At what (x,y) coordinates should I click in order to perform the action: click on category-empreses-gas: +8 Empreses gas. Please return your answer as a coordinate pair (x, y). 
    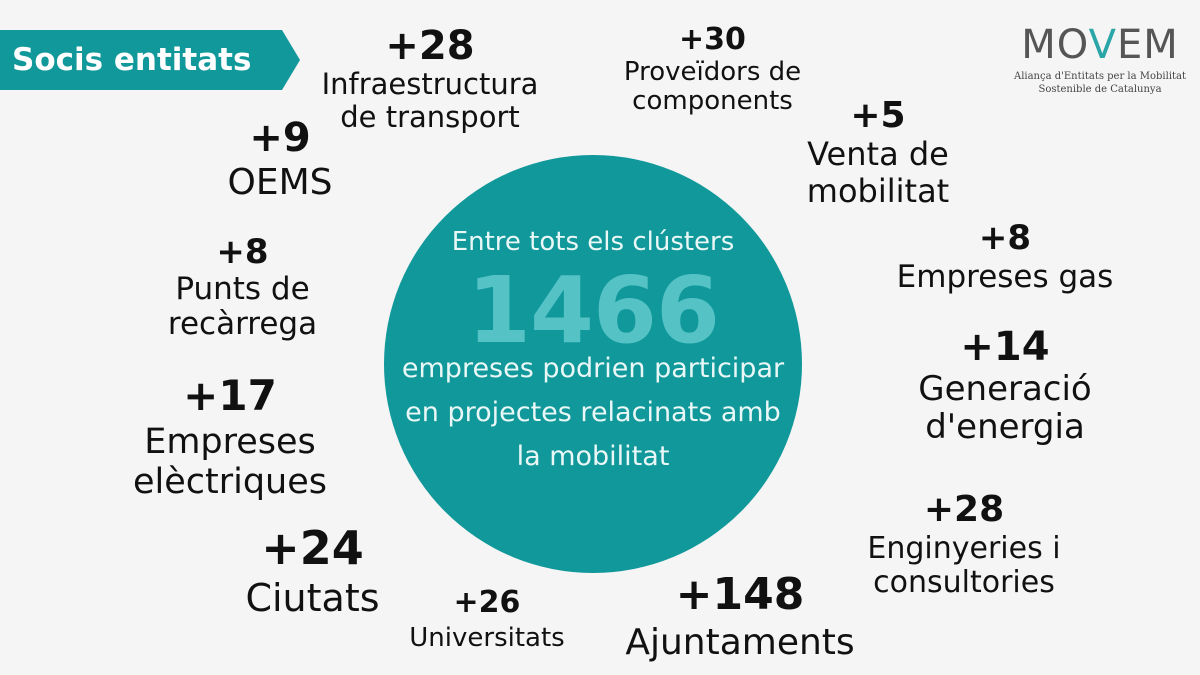
    Looking at the image, I should click on (1005, 257).